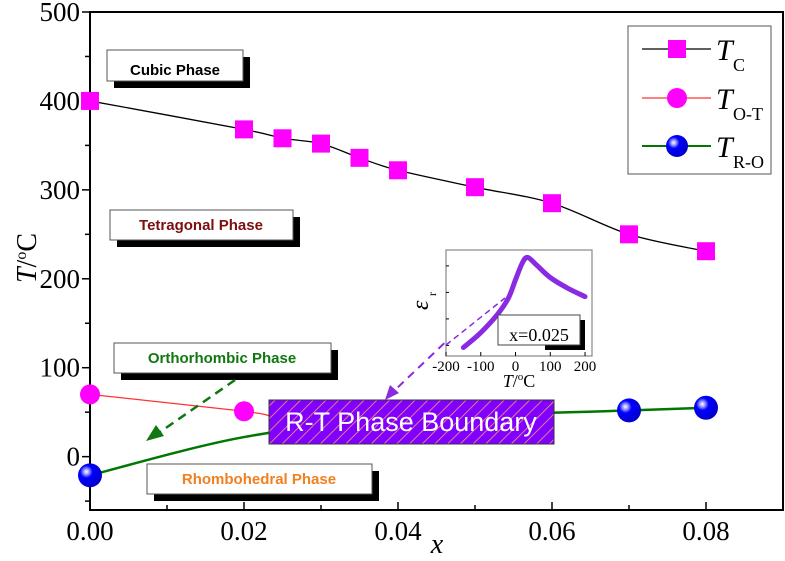  Describe the element at coordinates (60, 190) in the screenshot. I see `y-tick-label: 300` at that location.